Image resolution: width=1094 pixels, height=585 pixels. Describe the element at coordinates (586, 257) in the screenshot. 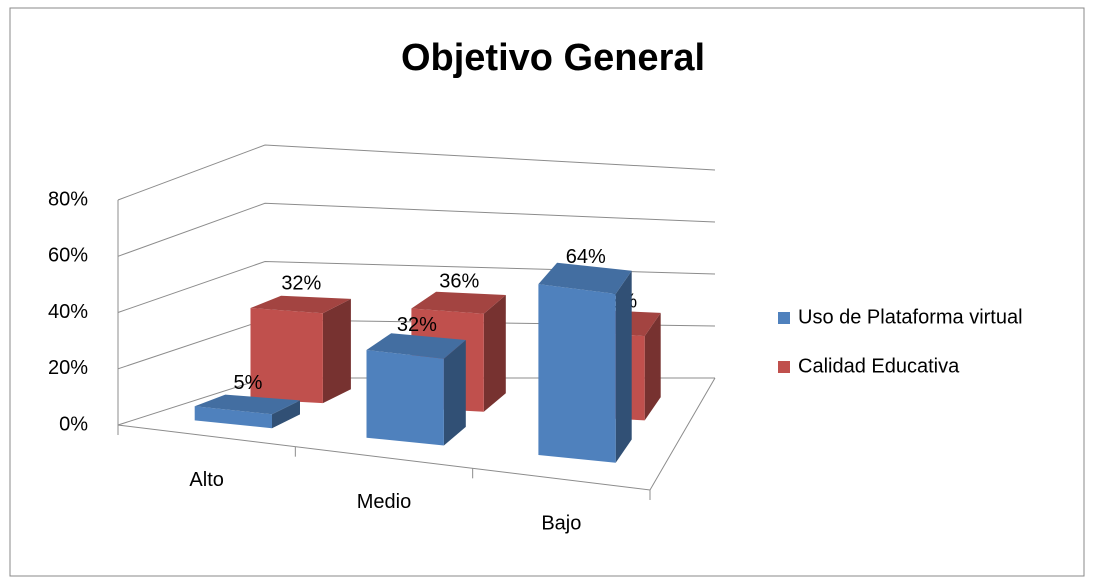

I see `data-label: 64%` at that location.